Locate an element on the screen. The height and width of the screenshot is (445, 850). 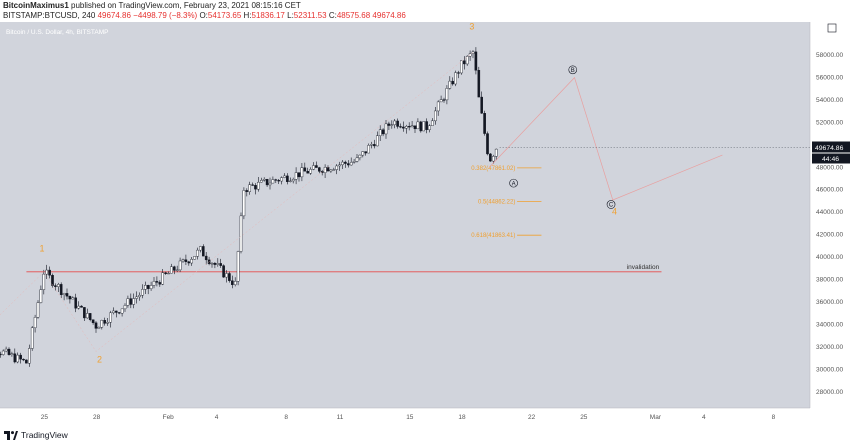
brand-name: TradingView is located at coordinates (44, 435).